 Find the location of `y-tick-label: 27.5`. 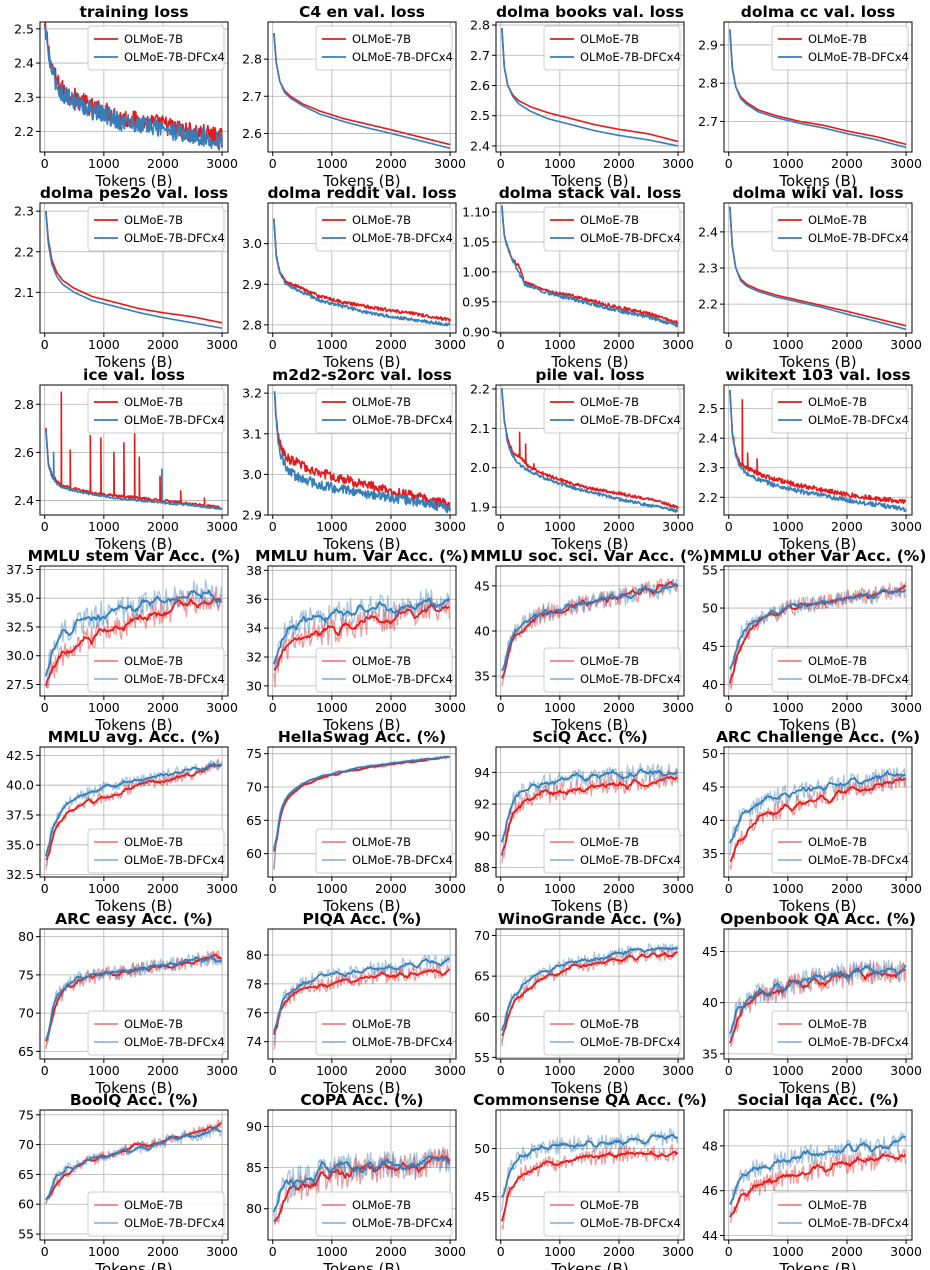

y-tick-label: 27.5 is located at coordinates (20, 684).